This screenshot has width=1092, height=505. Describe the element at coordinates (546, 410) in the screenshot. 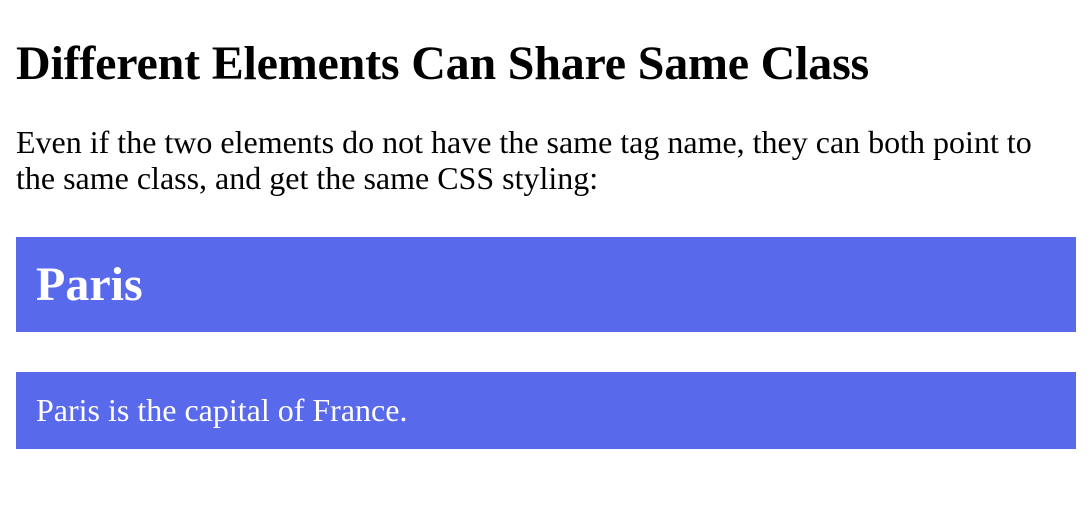

I see `city-description: Paris is the capital of France.` at that location.